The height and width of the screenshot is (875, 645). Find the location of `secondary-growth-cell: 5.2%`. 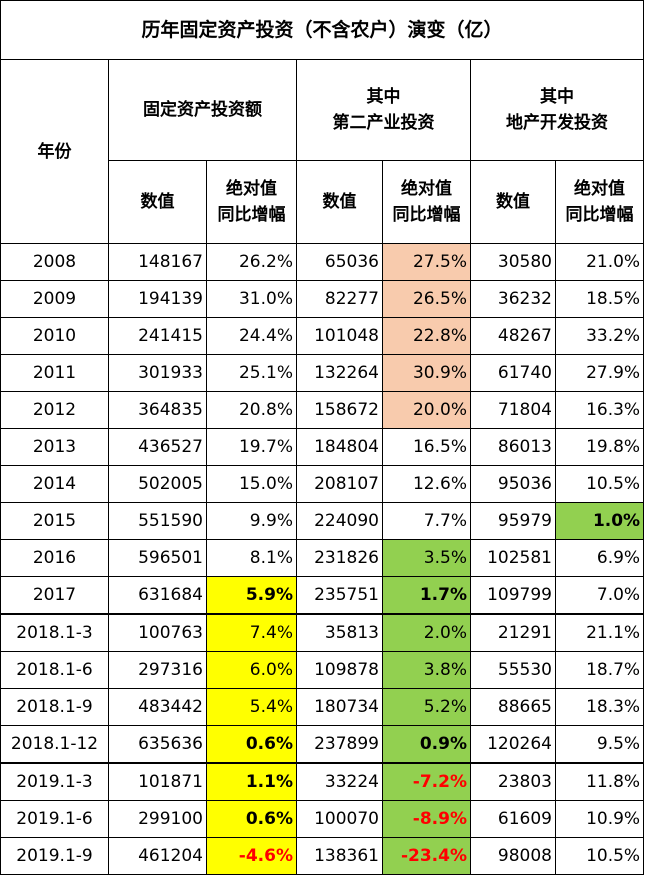

secondary-growth-cell: 5.2% is located at coordinates (426, 707).